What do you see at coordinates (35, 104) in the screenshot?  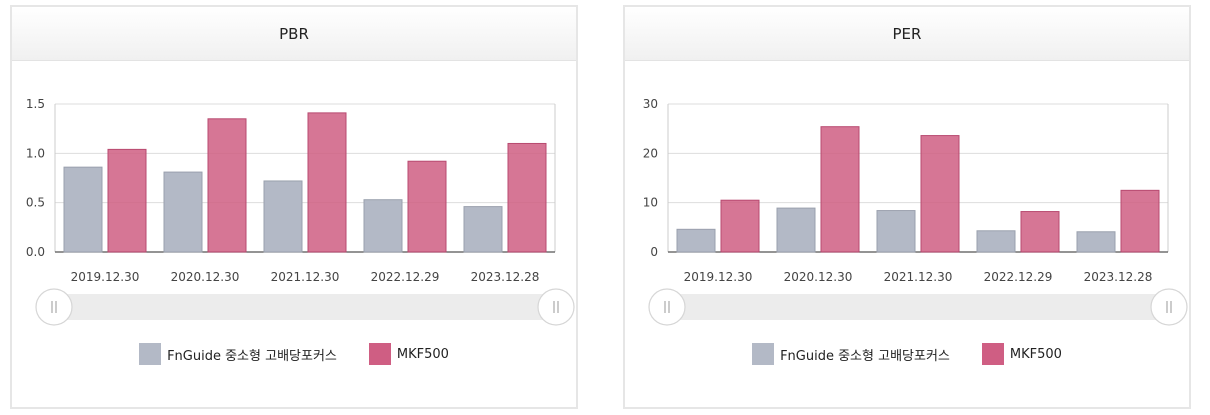 I see `y-tick-label: 1.5` at bounding box center [35, 104].